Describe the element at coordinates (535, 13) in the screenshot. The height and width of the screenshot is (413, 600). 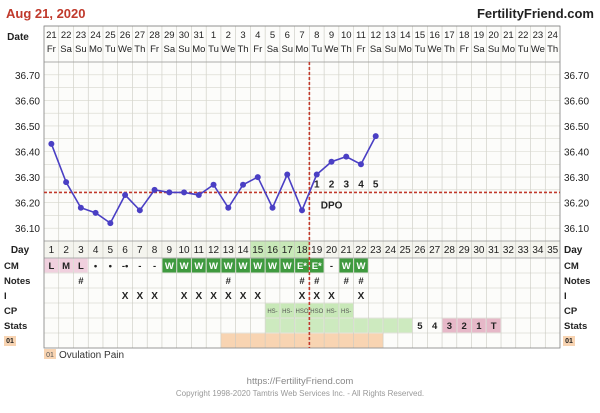
I see `site-name: FertilityFriend.com` at that location.